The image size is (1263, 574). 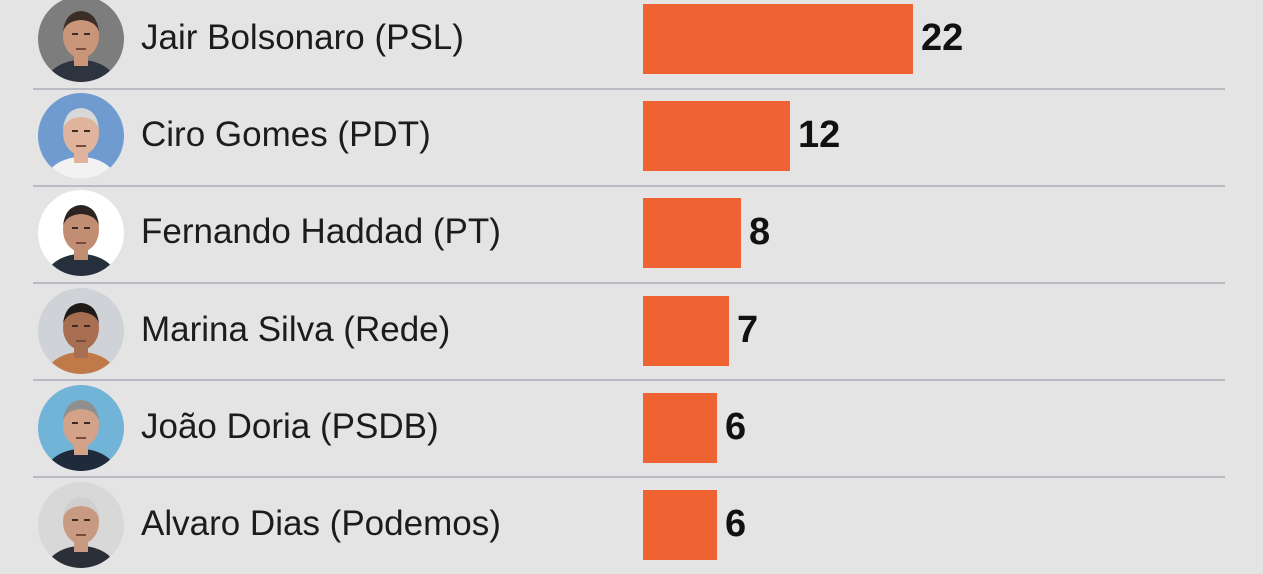 What do you see at coordinates (321, 232) in the screenshot?
I see `category-label: Fernando Haddad (PT)` at bounding box center [321, 232].